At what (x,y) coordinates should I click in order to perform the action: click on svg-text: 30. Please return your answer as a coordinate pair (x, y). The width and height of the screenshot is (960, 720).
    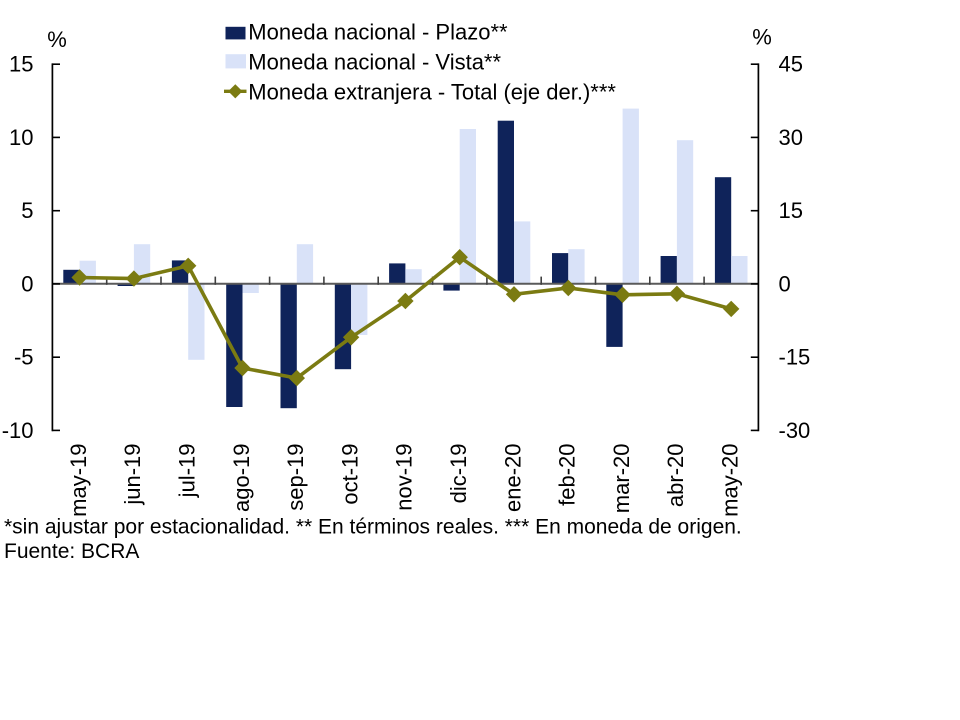
    Looking at the image, I should click on (791, 137).